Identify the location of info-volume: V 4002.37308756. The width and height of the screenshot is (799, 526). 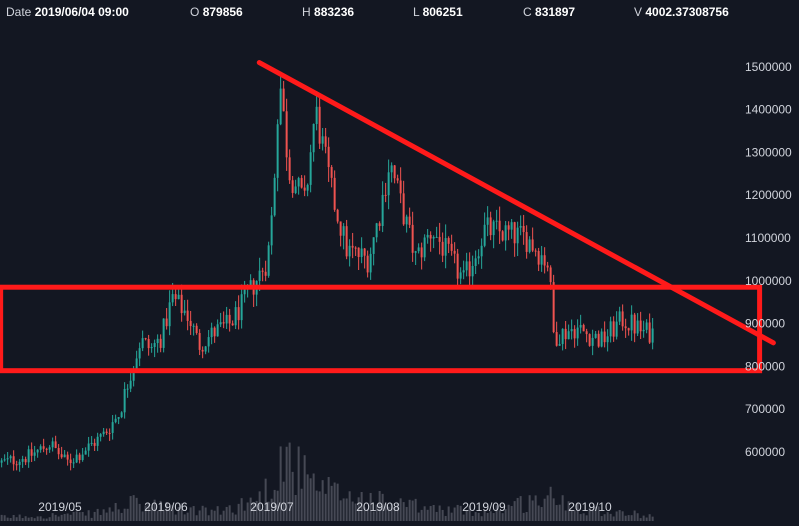
(681, 12).